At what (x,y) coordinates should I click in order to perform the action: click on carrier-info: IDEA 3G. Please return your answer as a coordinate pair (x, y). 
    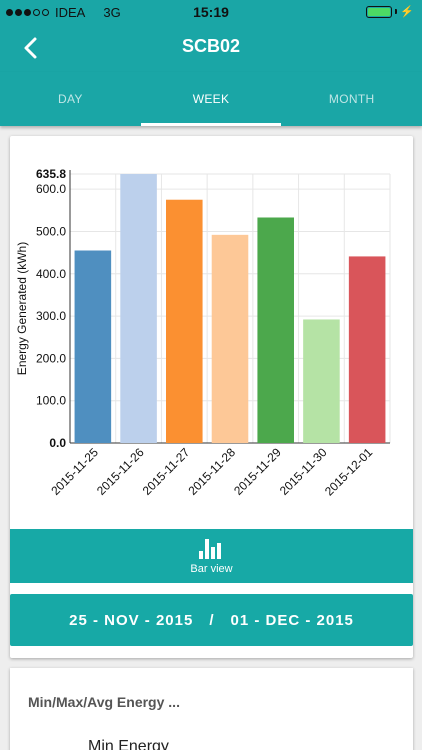
    Looking at the image, I should click on (63, 12).